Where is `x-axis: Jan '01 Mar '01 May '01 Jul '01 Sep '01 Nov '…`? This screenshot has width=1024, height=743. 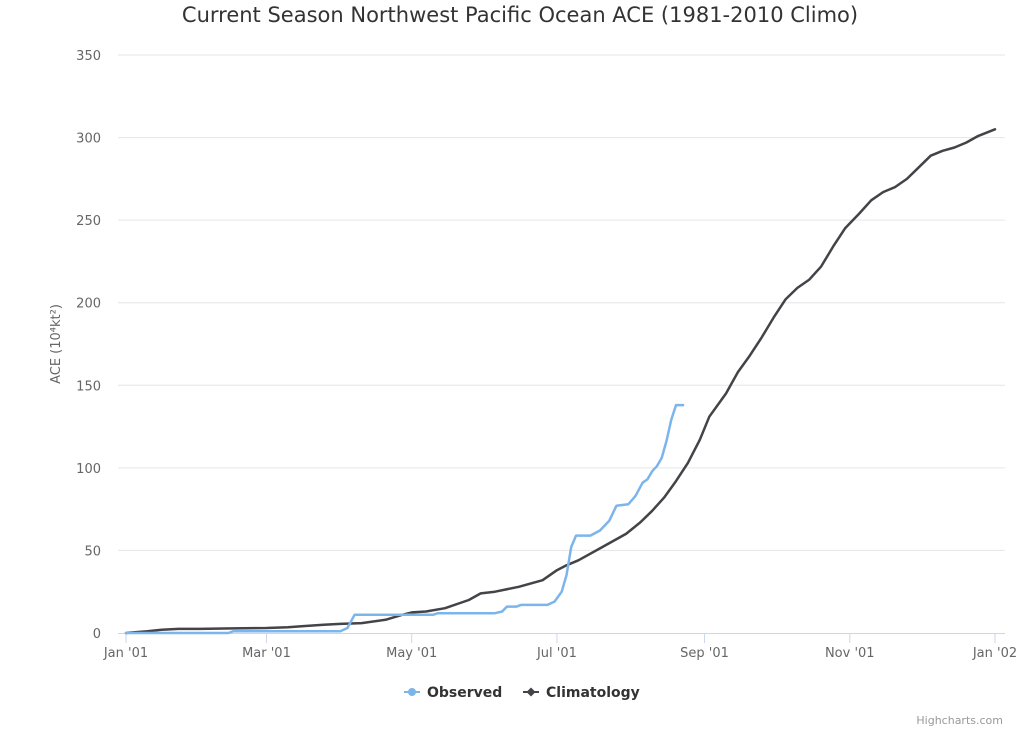 x-axis: Jan '01 Mar '01 May '01 Jul '01 Sep '01 Nov '… is located at coordinates (560, 647).